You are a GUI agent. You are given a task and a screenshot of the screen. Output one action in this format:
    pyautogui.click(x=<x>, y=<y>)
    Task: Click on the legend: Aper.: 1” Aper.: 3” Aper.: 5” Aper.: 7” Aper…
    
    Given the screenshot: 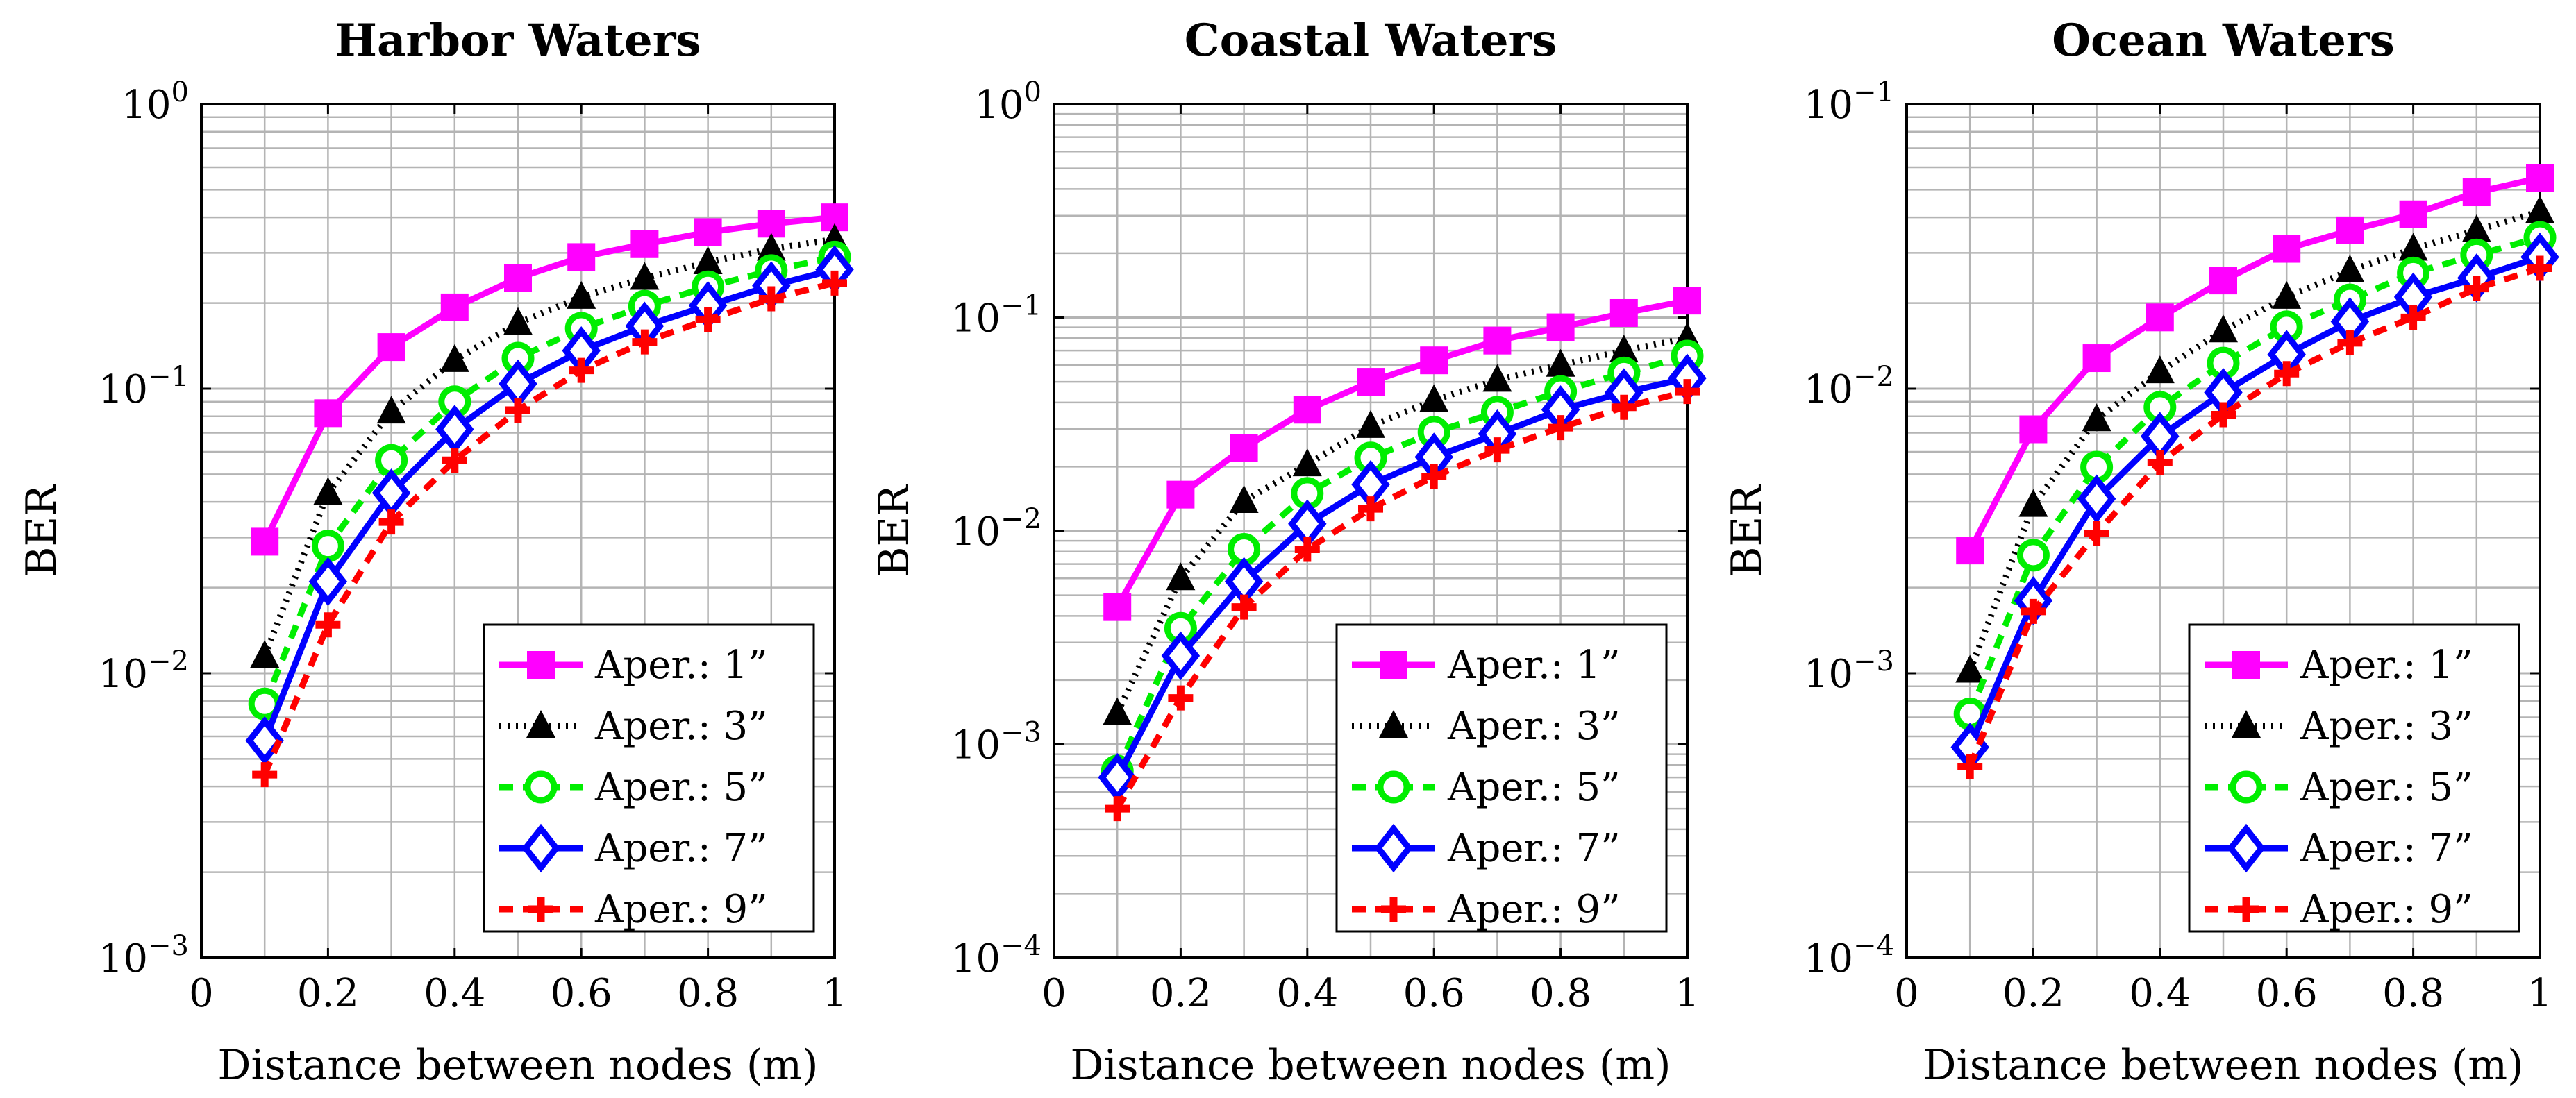 What is the action you would take?
    pyautogui.click(x=649, y=778)
    